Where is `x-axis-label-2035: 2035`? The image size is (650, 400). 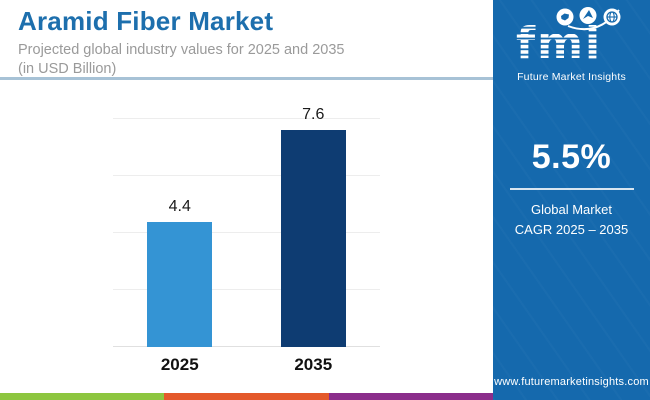
x-axis-label-2035: 2035 is located at coordinates (313, 364).